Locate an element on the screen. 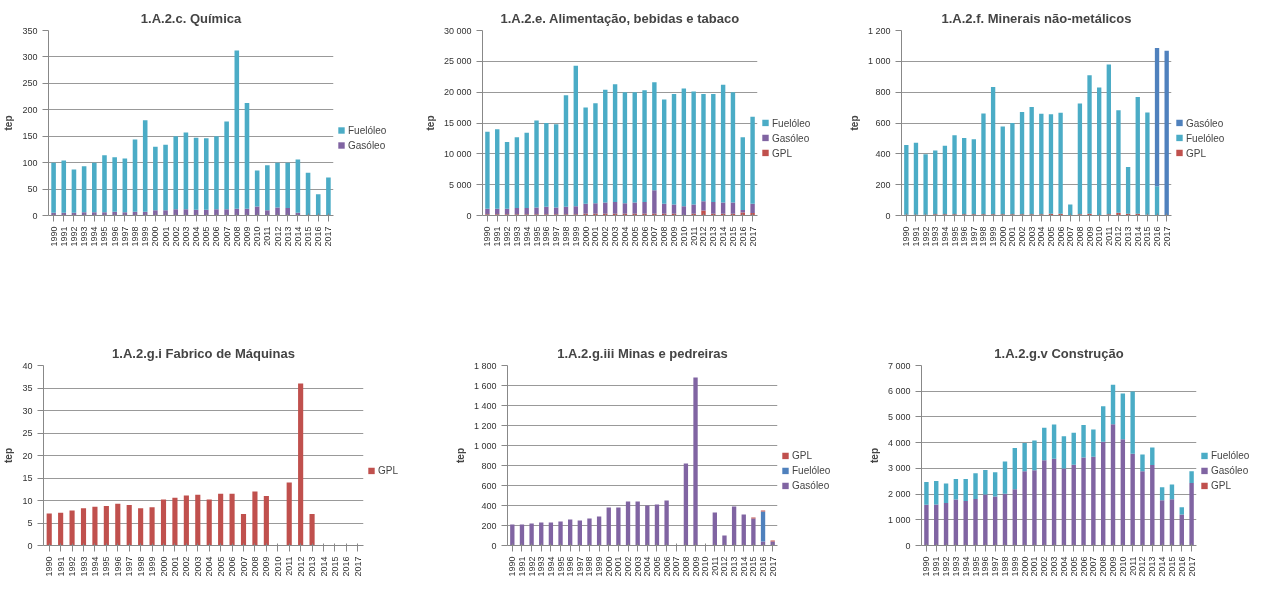  chart-title: 1.A.2.f. Minerais não-metálicos is located at coordinates (1036, 18).